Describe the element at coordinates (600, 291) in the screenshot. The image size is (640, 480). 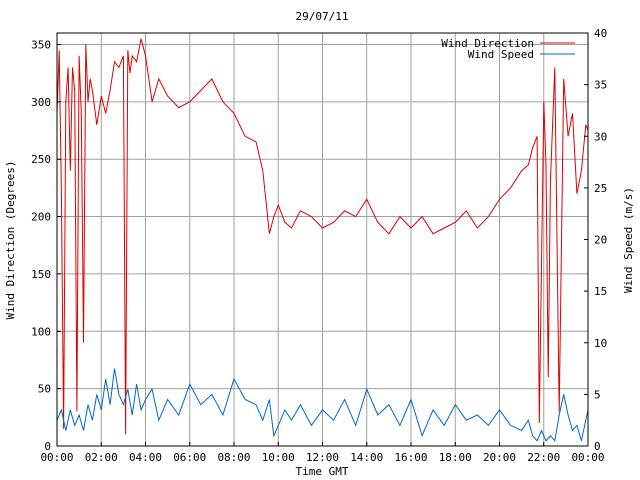
I see `y-tick-label-right: 15` at that location.